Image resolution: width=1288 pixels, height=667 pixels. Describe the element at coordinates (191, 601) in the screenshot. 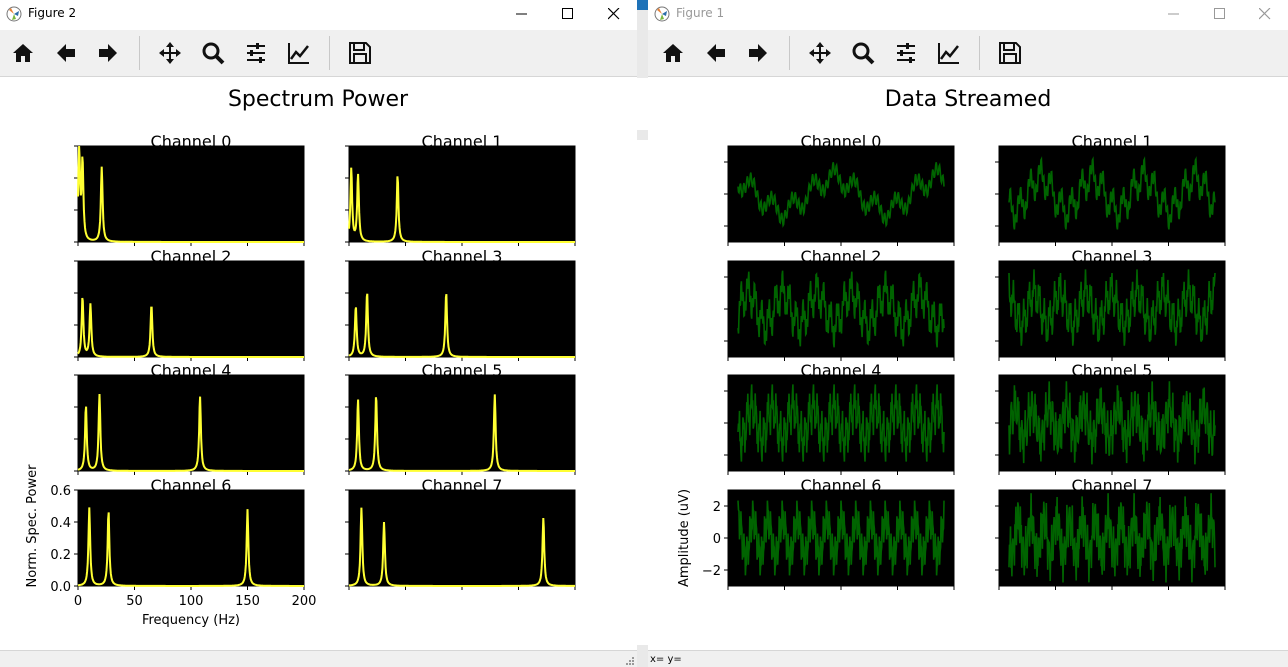

I see `x-tick-label: 100` at that location.